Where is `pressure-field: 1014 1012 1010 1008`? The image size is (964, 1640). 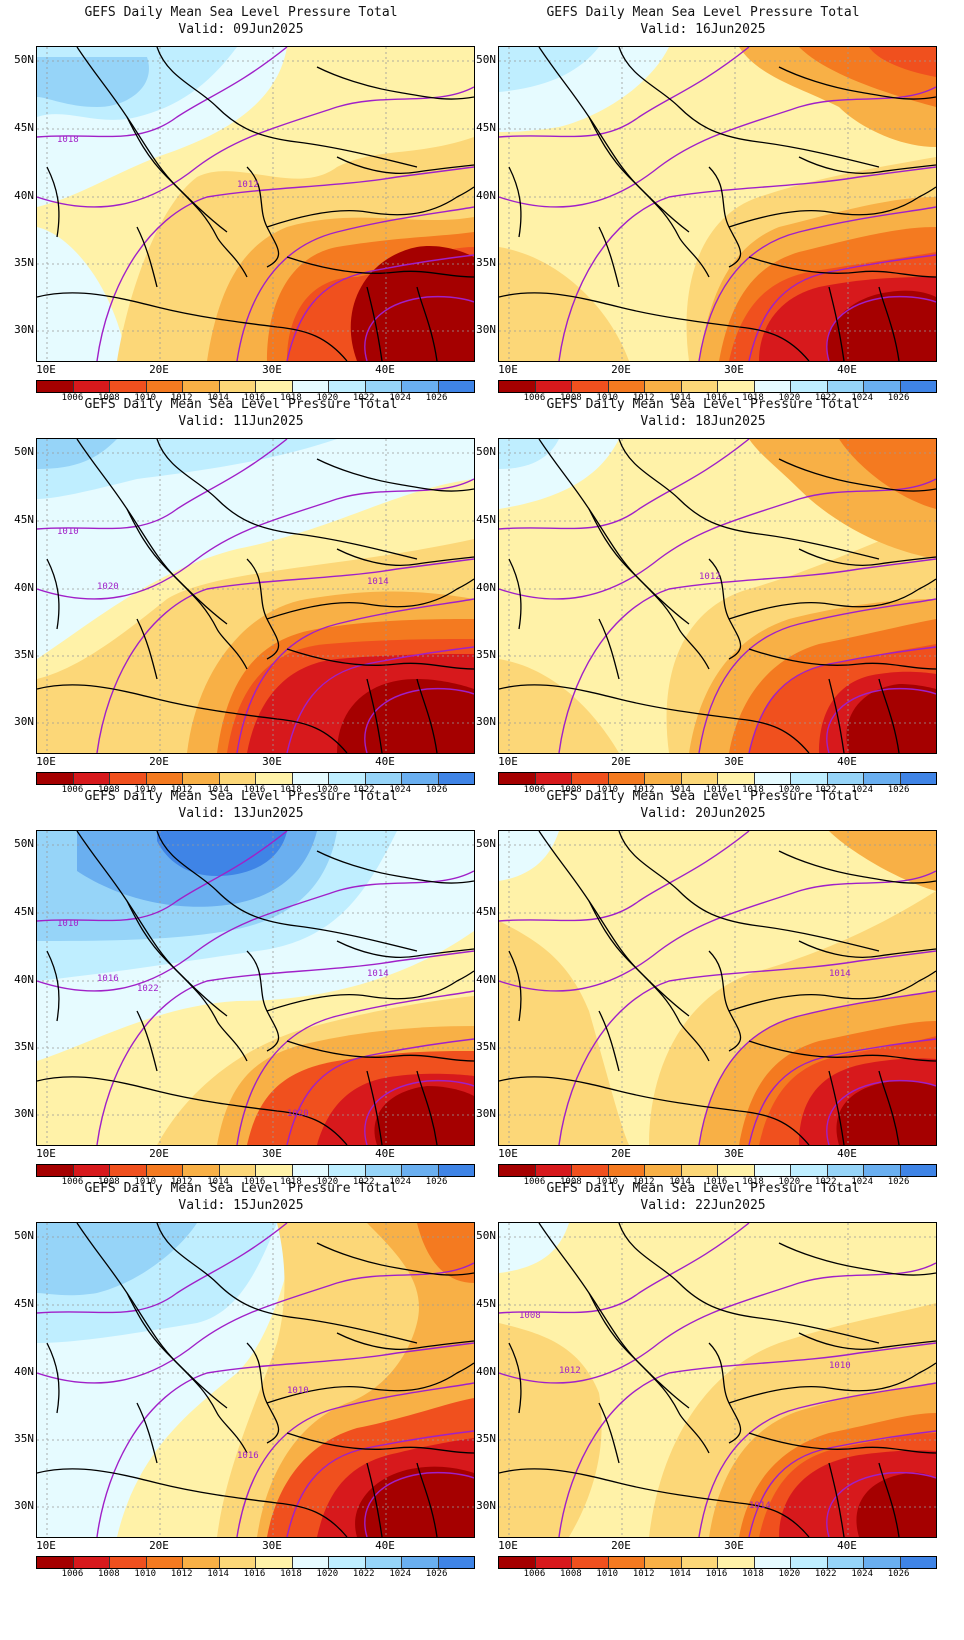 pressure-field: 1014 1012 1010 1008 is located at coordinates (717, 1380).